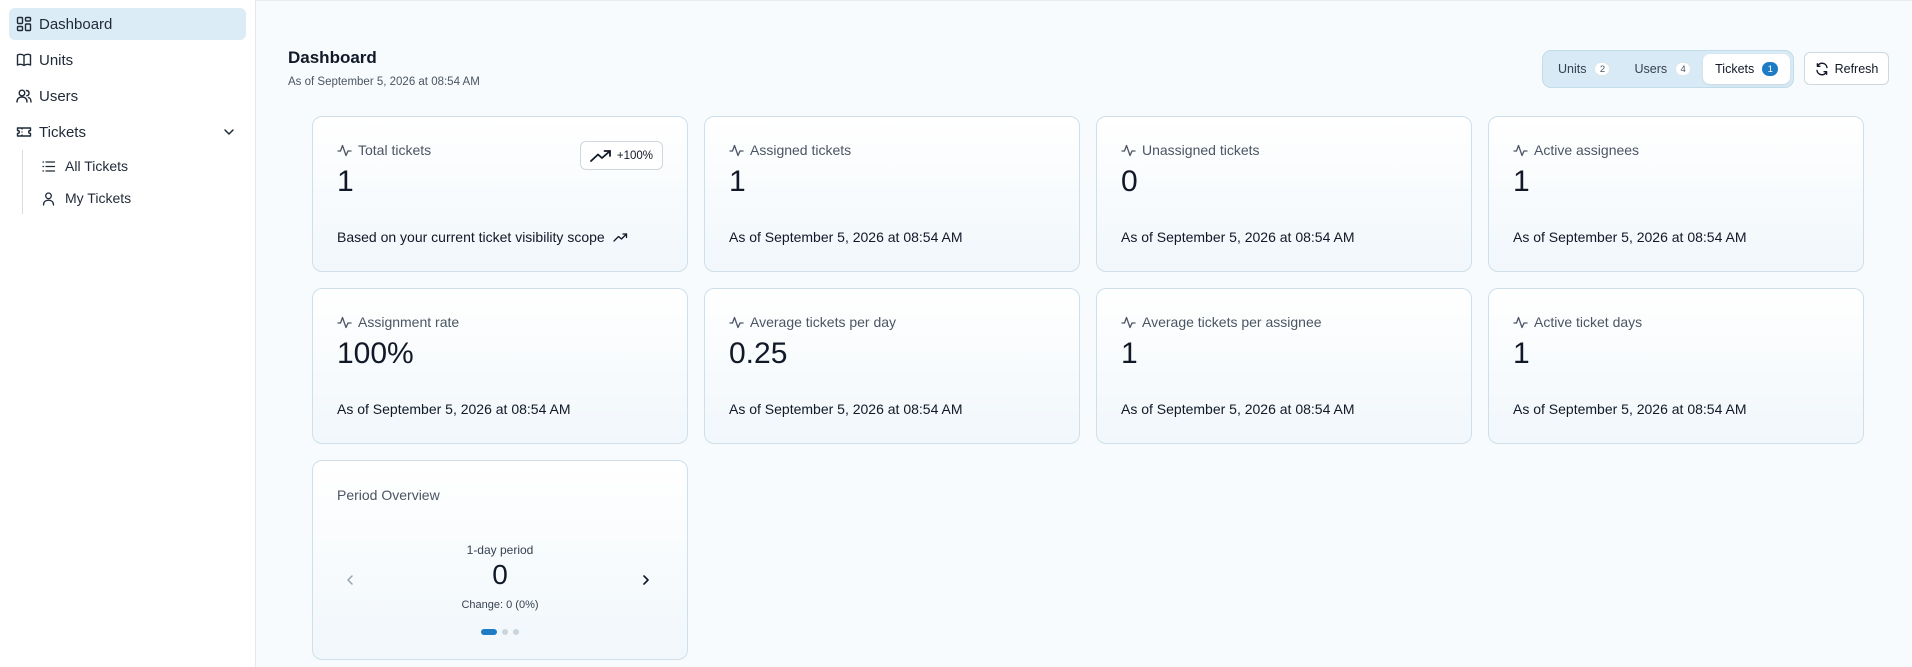 The height and width of the screenshot is (667, 1912). I want to click on ticket-icon, so click(24, 132).